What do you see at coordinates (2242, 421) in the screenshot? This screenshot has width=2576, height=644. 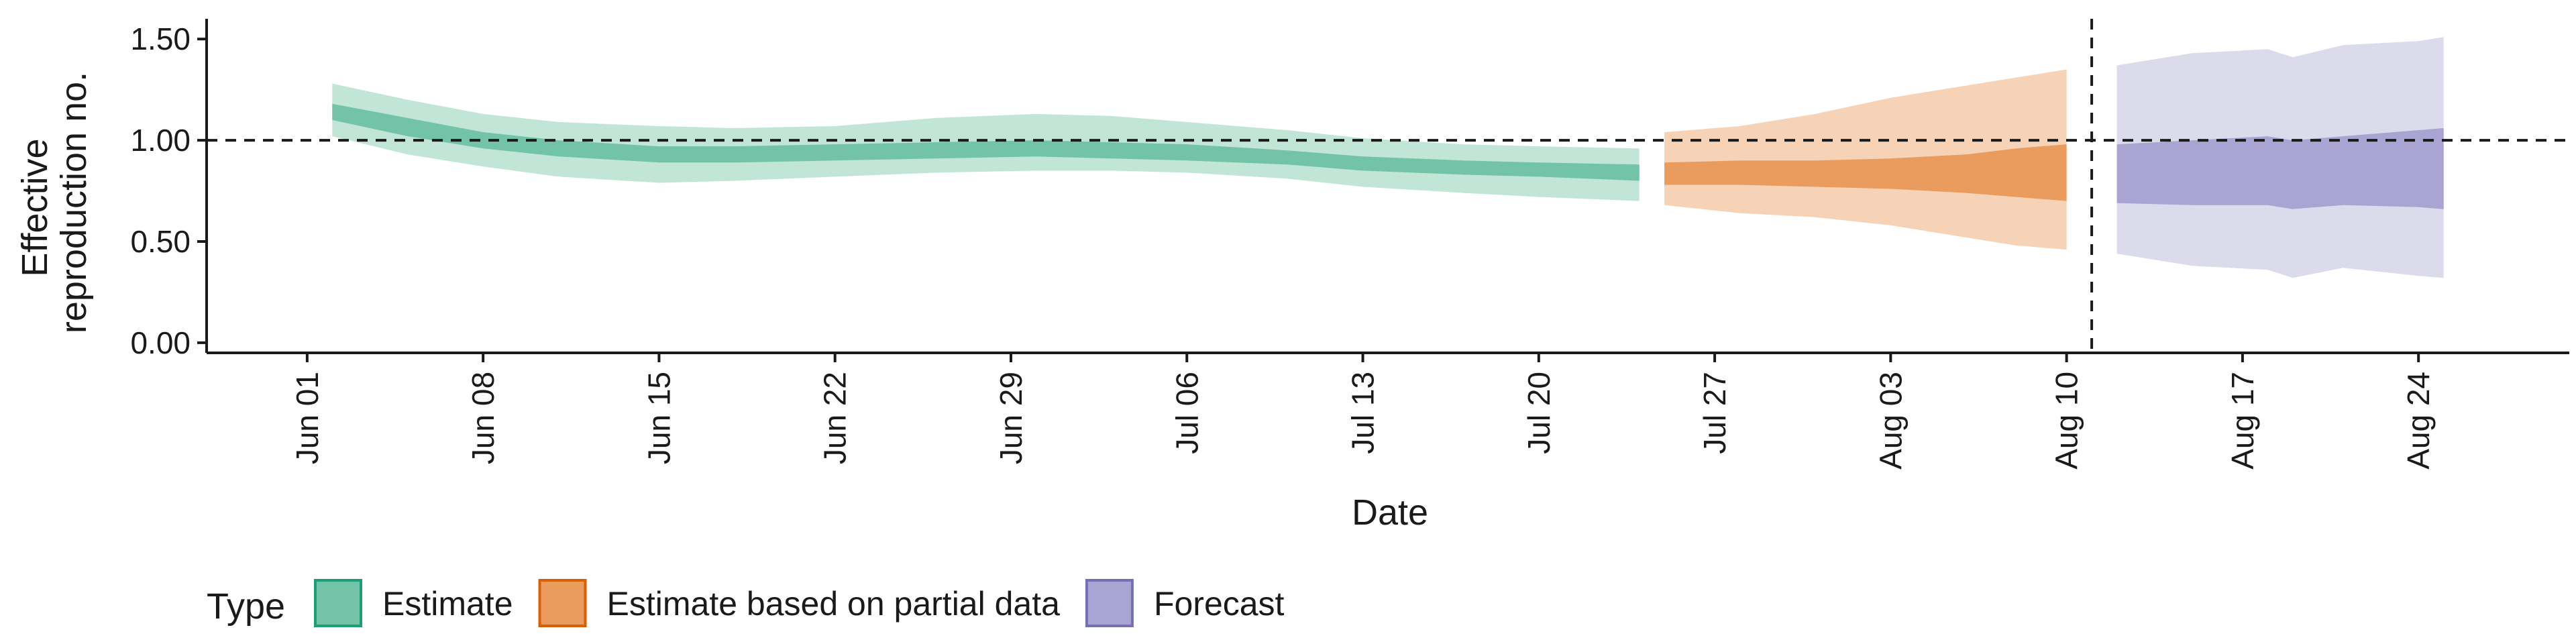 I see `x-tick-label: Aug 17` at bounding box center [2242, 421].